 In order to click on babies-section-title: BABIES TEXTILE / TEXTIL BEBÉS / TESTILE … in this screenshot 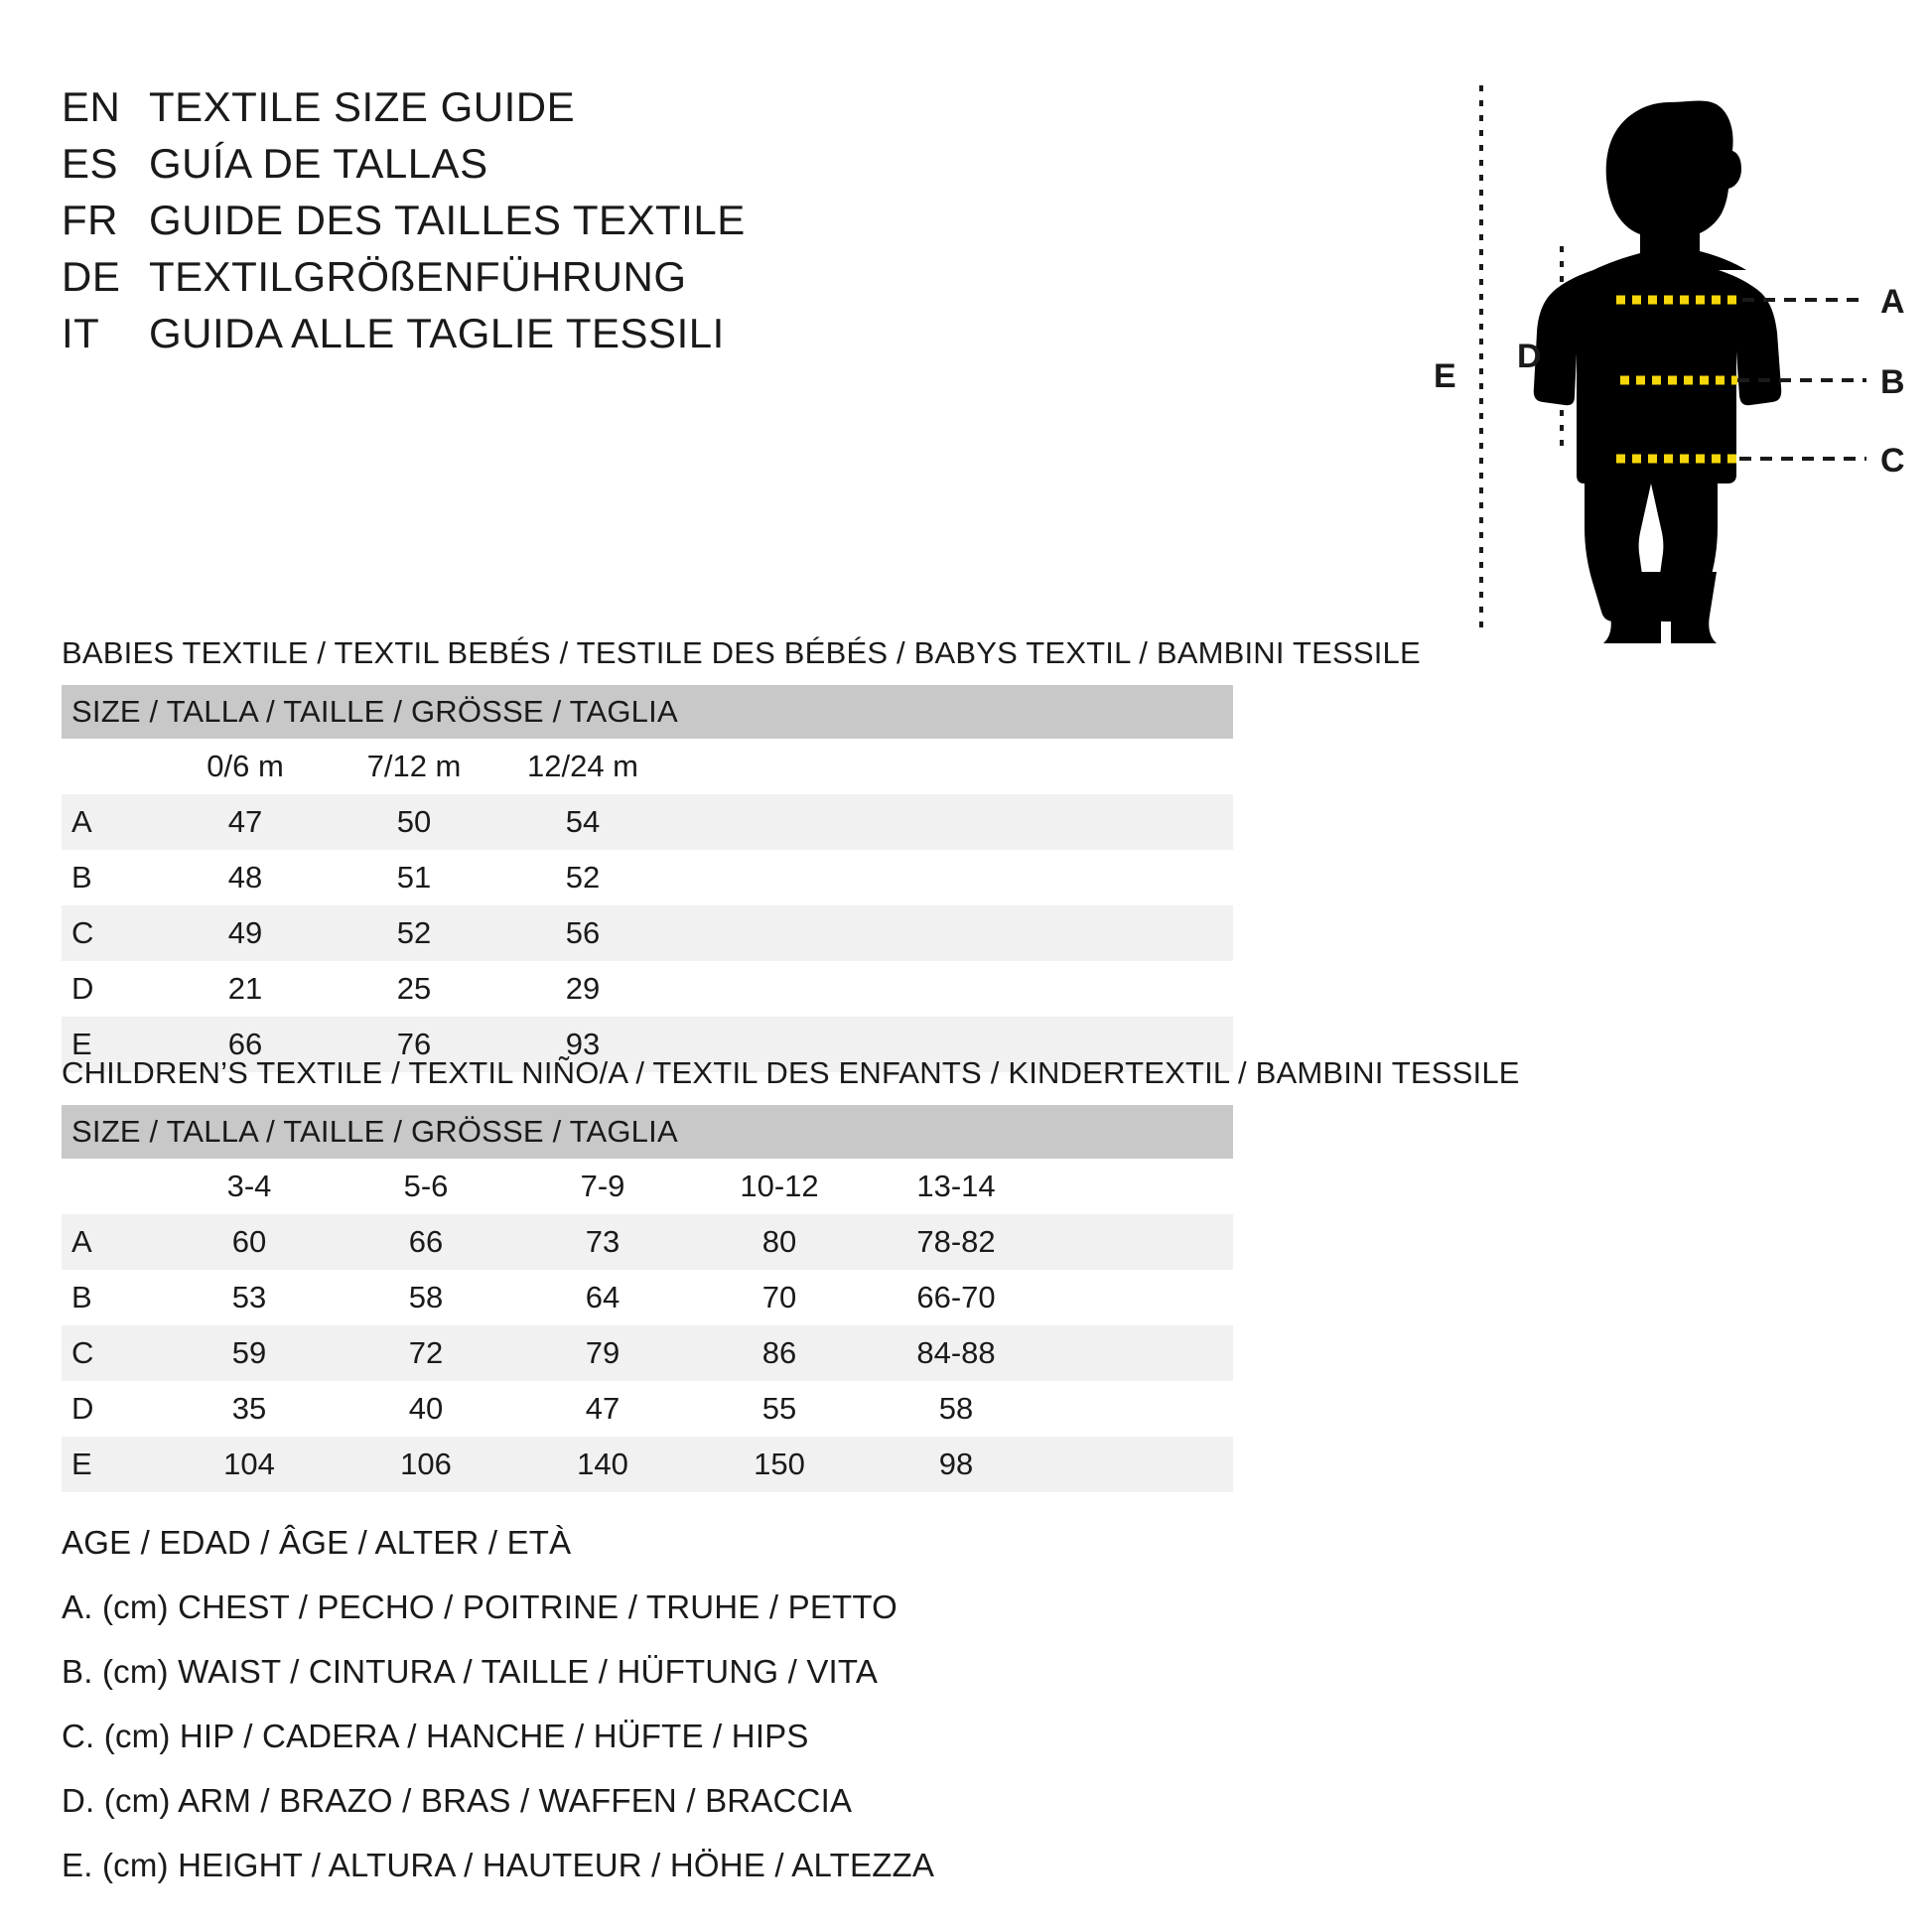, I will do `click(741, 653)`.